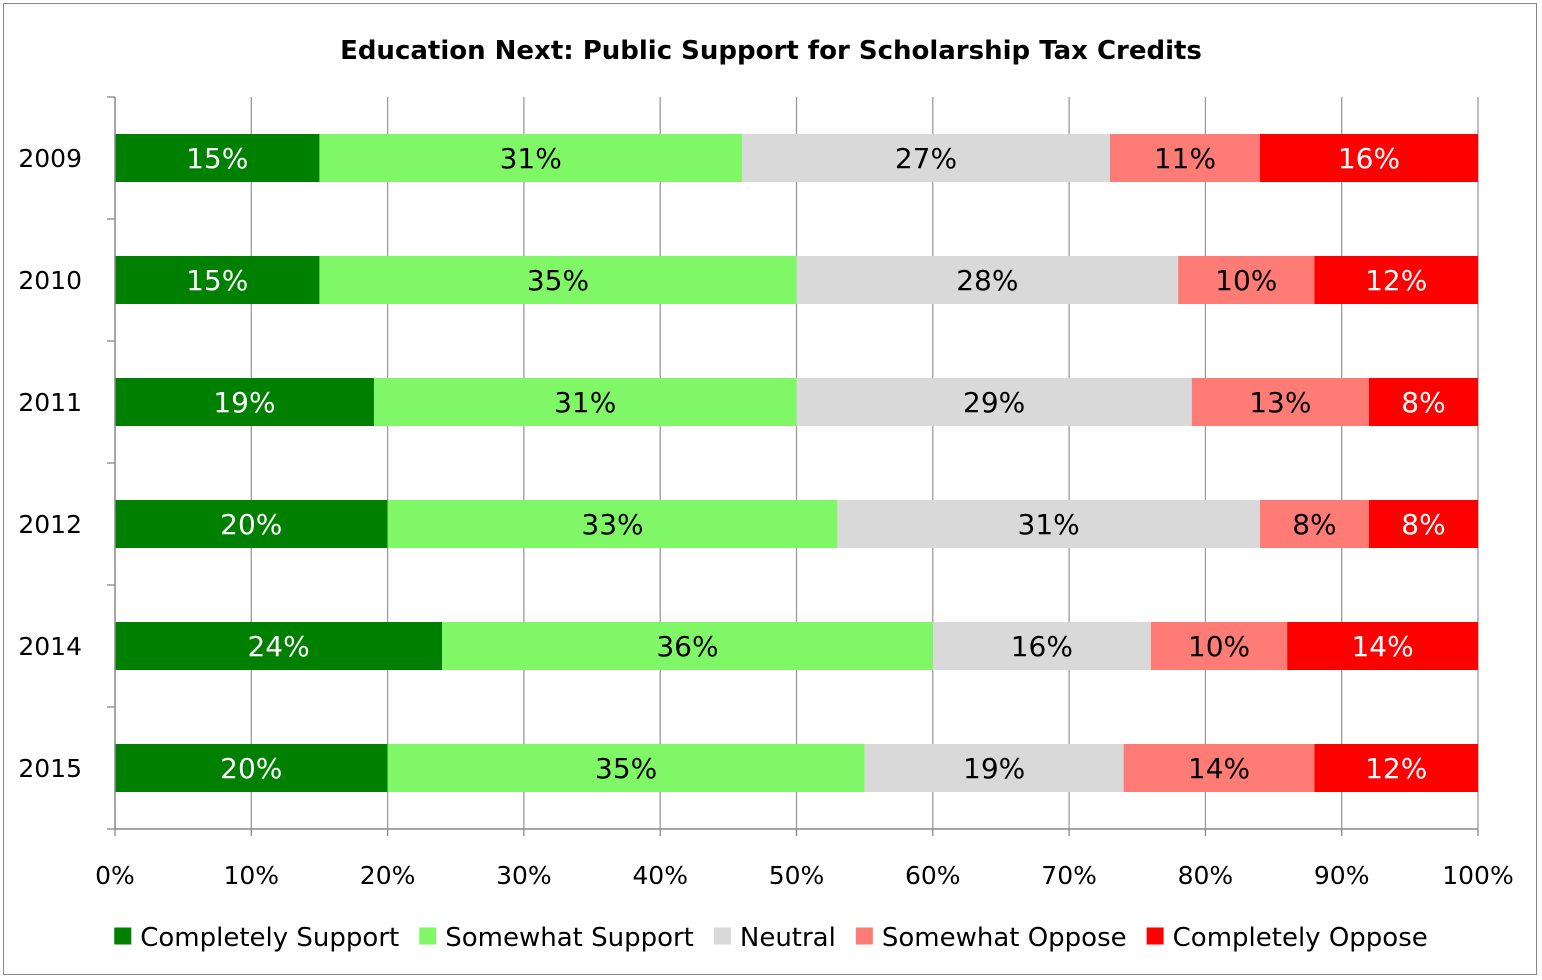 The width and height of the screenshot is (1542, 980). Describe the element at coordinates (1069, 875) in the screenshot. I see `x-tick-label: 70%` at that location.